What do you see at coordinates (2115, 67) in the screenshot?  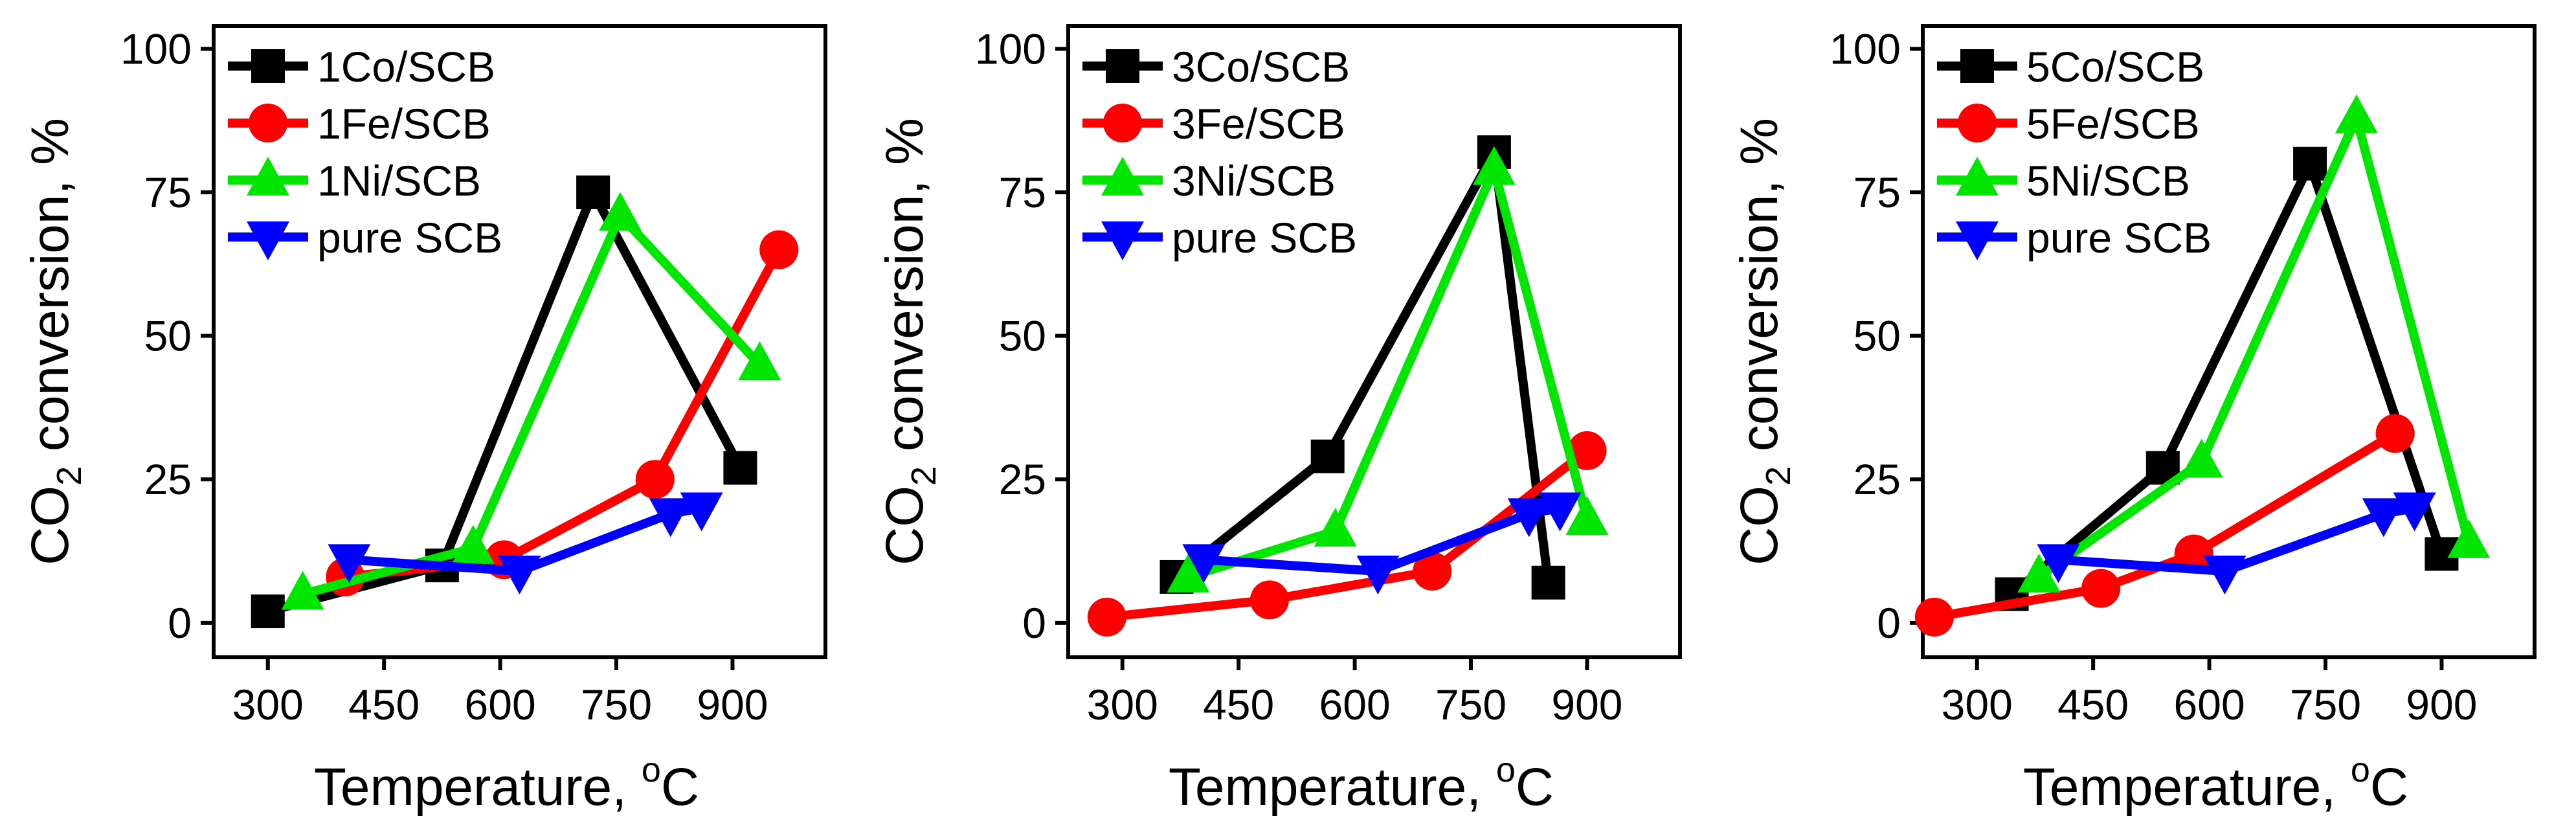 I see `legend-label: 5Co/SCB` at bounding box center [2115, 67].